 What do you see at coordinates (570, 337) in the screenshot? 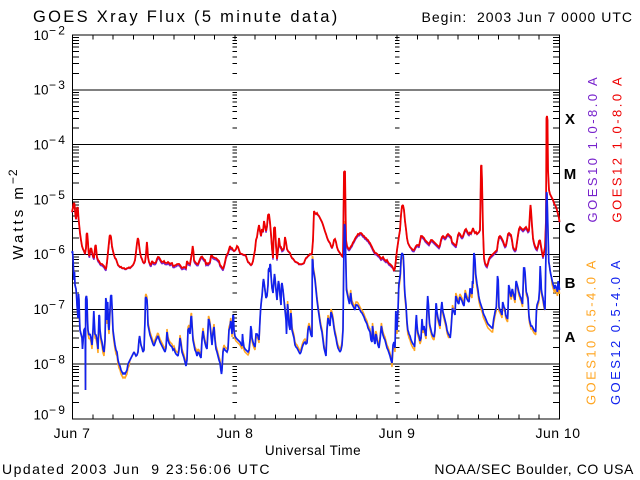
I see `svg-text: A` at bounding box center [570, 337].